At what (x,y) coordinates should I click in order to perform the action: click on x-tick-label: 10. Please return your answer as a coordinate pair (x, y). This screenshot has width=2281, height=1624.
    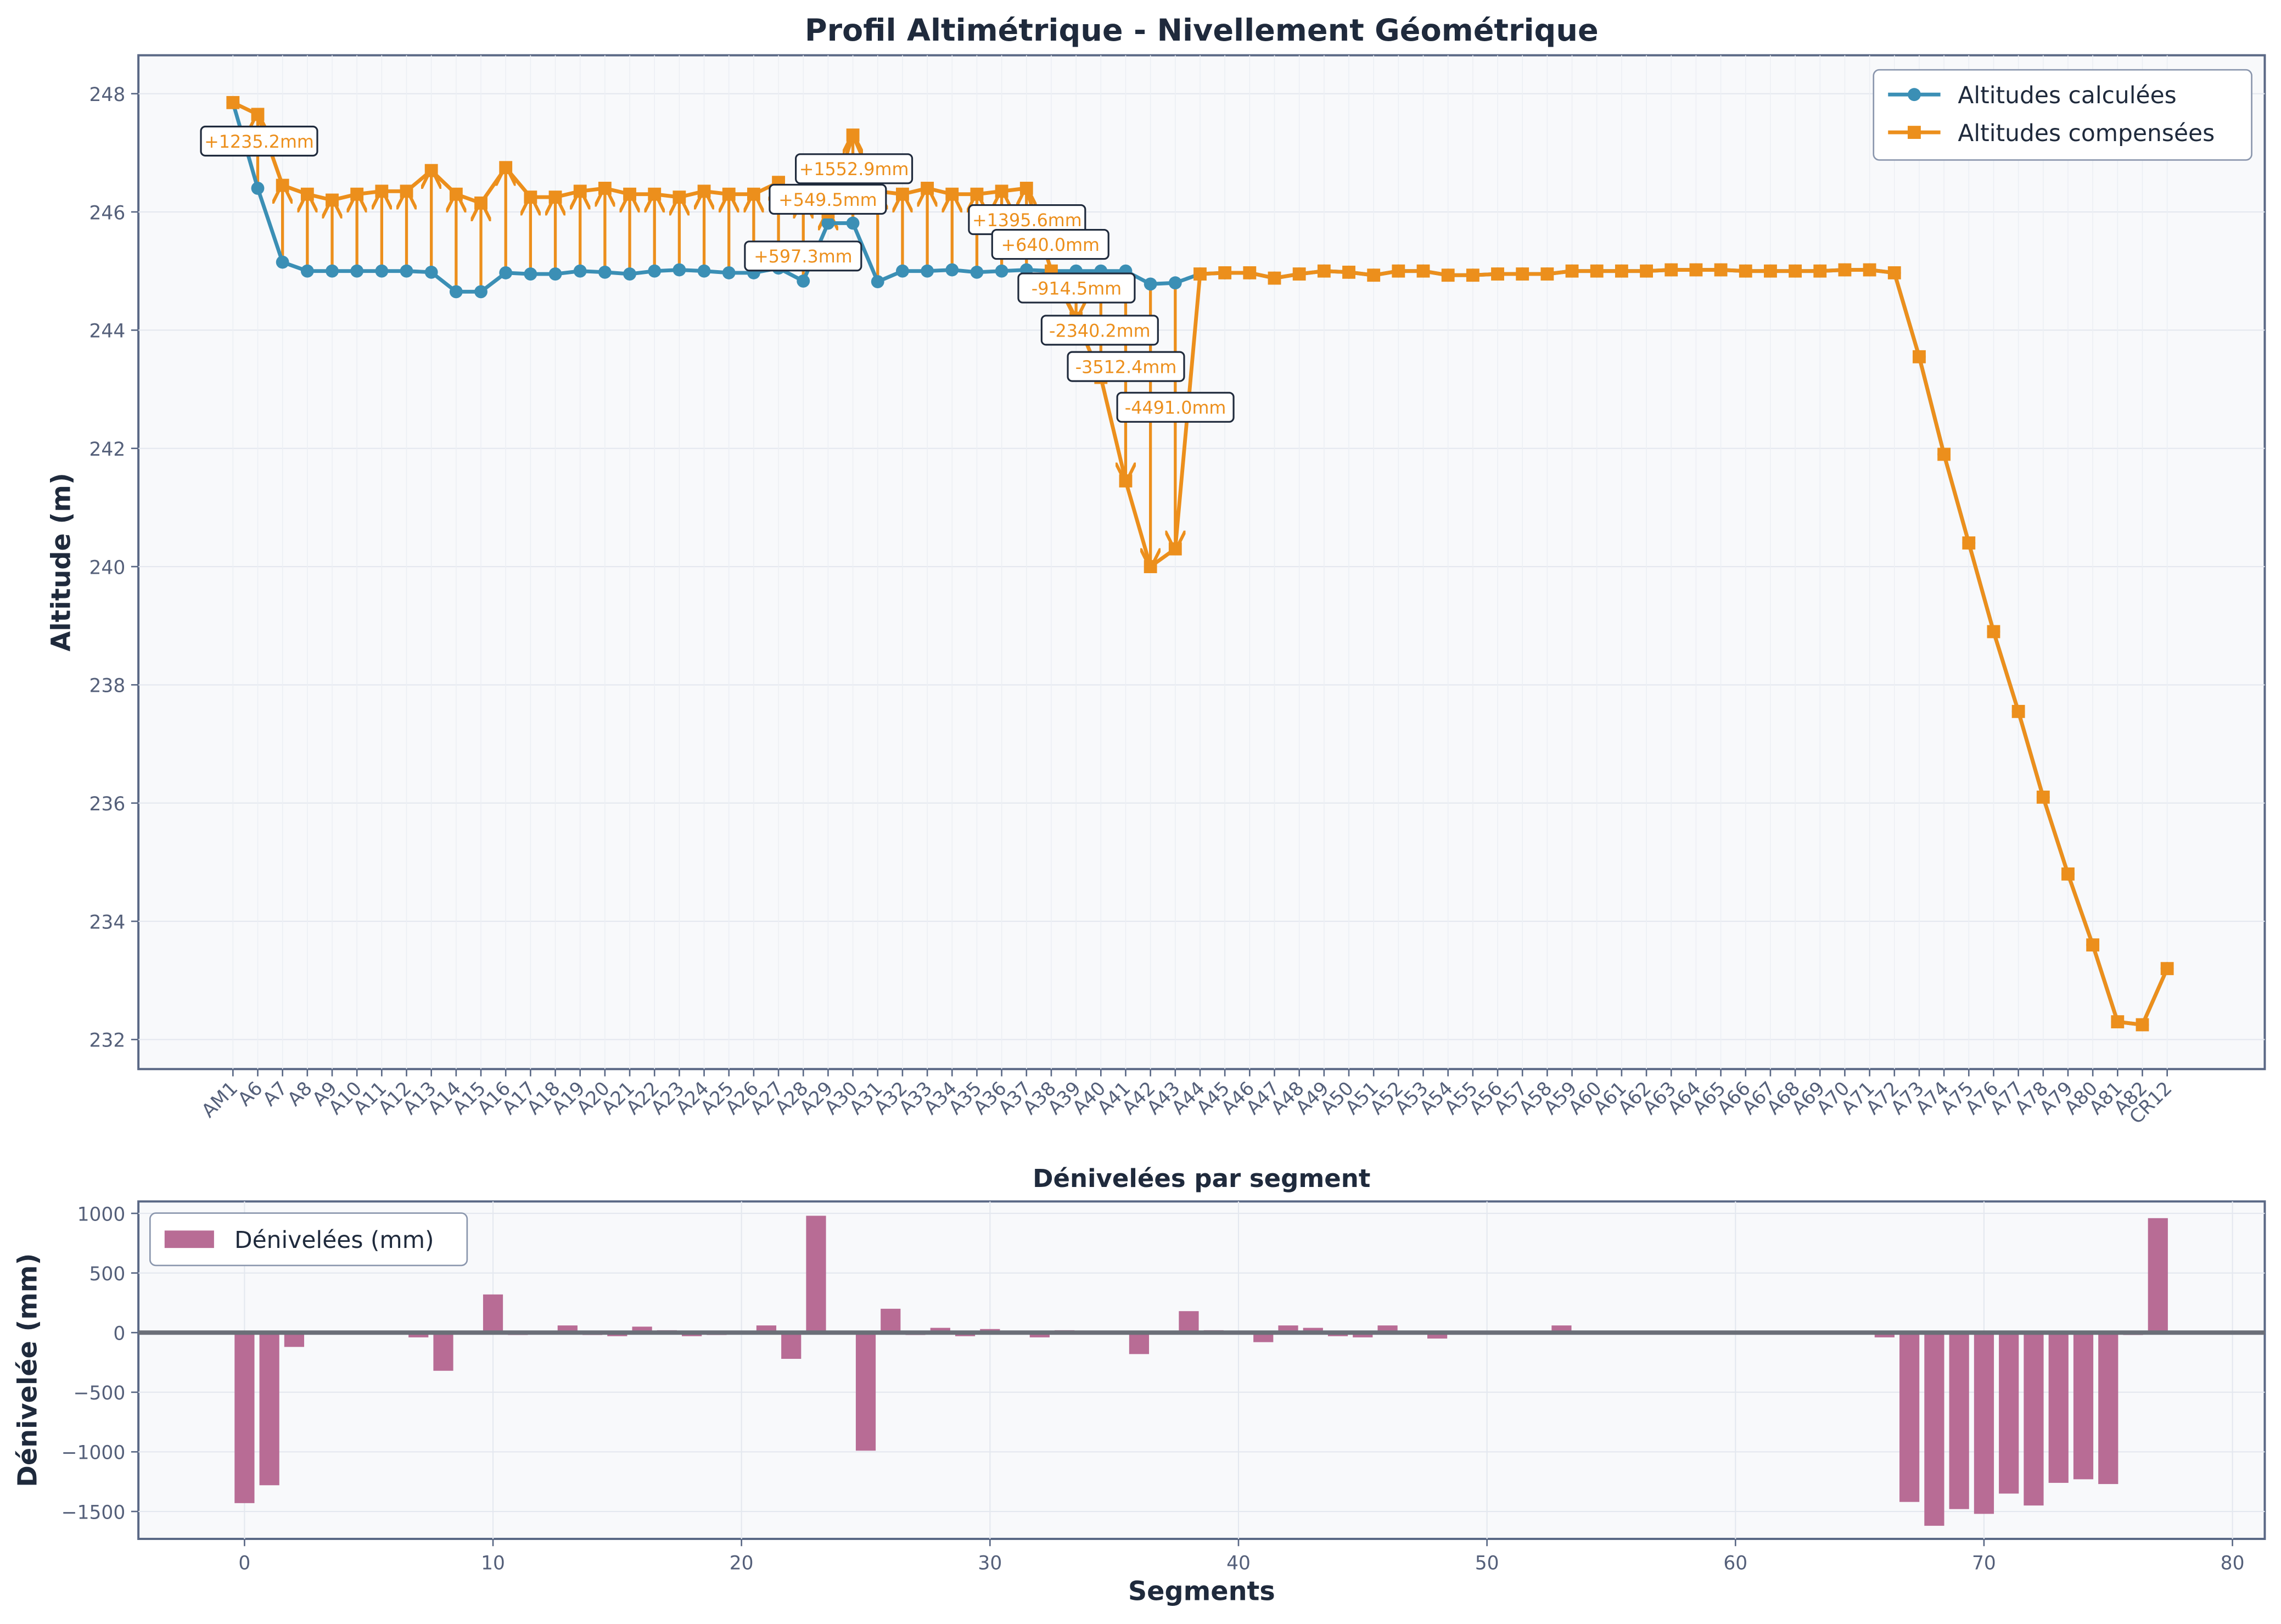
    Looking at the image, I should click on (493, 1564).